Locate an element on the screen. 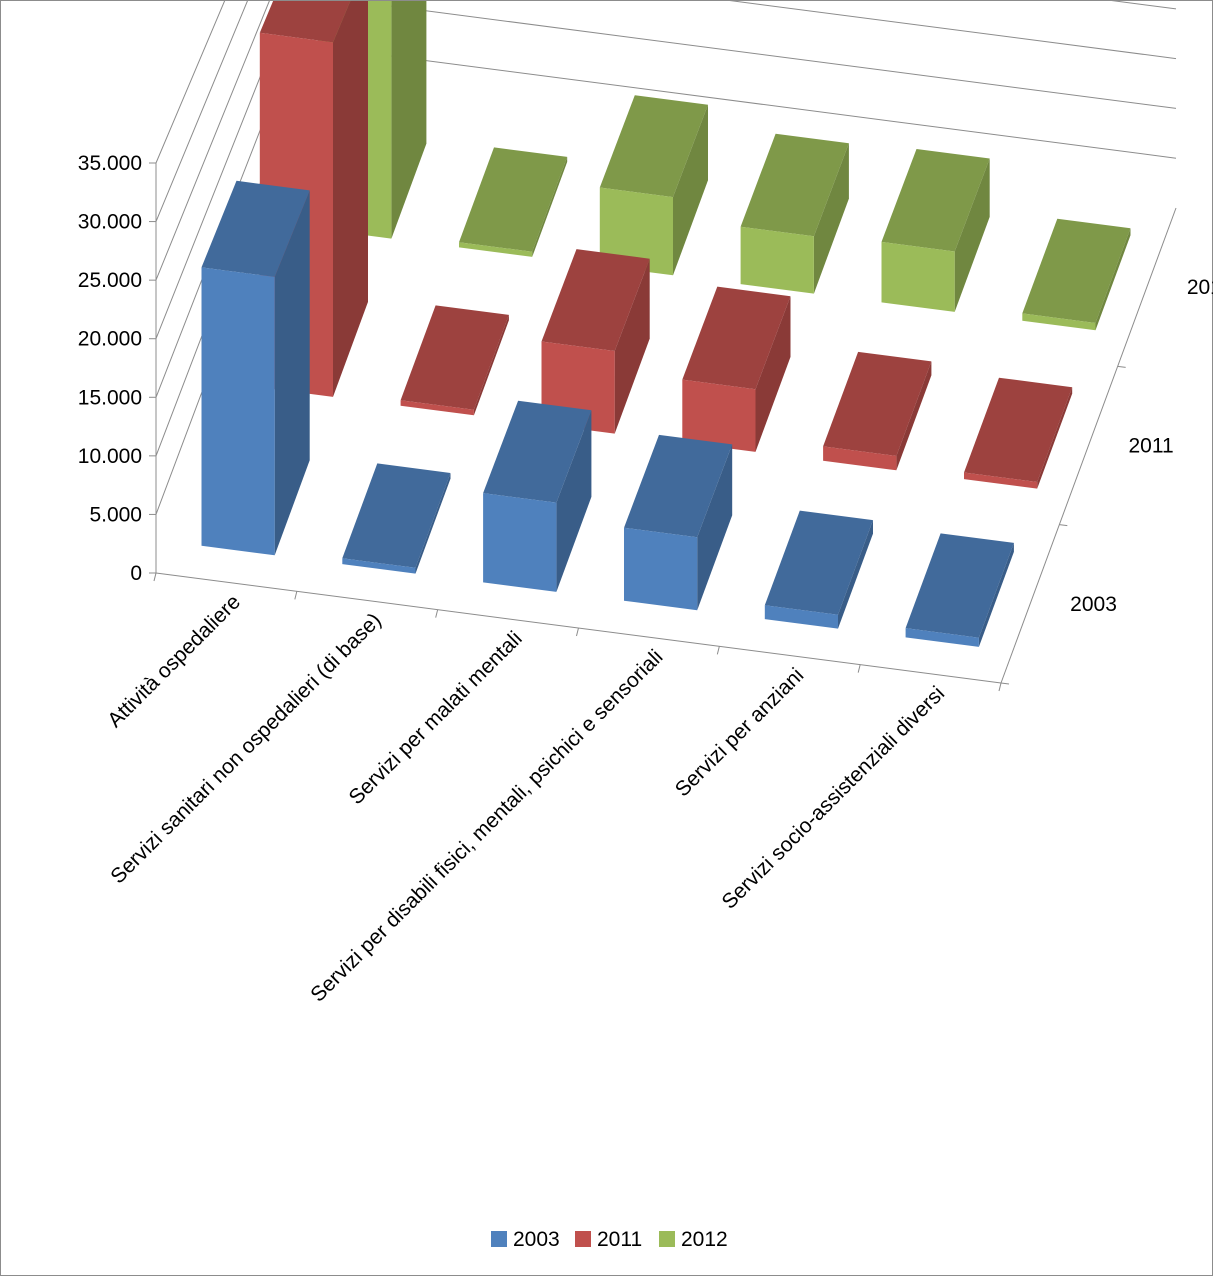 Image resolution: width=1213 pixels, height=1277 pixels. legend-label: 2011 is located at coordinates (619, 1239).